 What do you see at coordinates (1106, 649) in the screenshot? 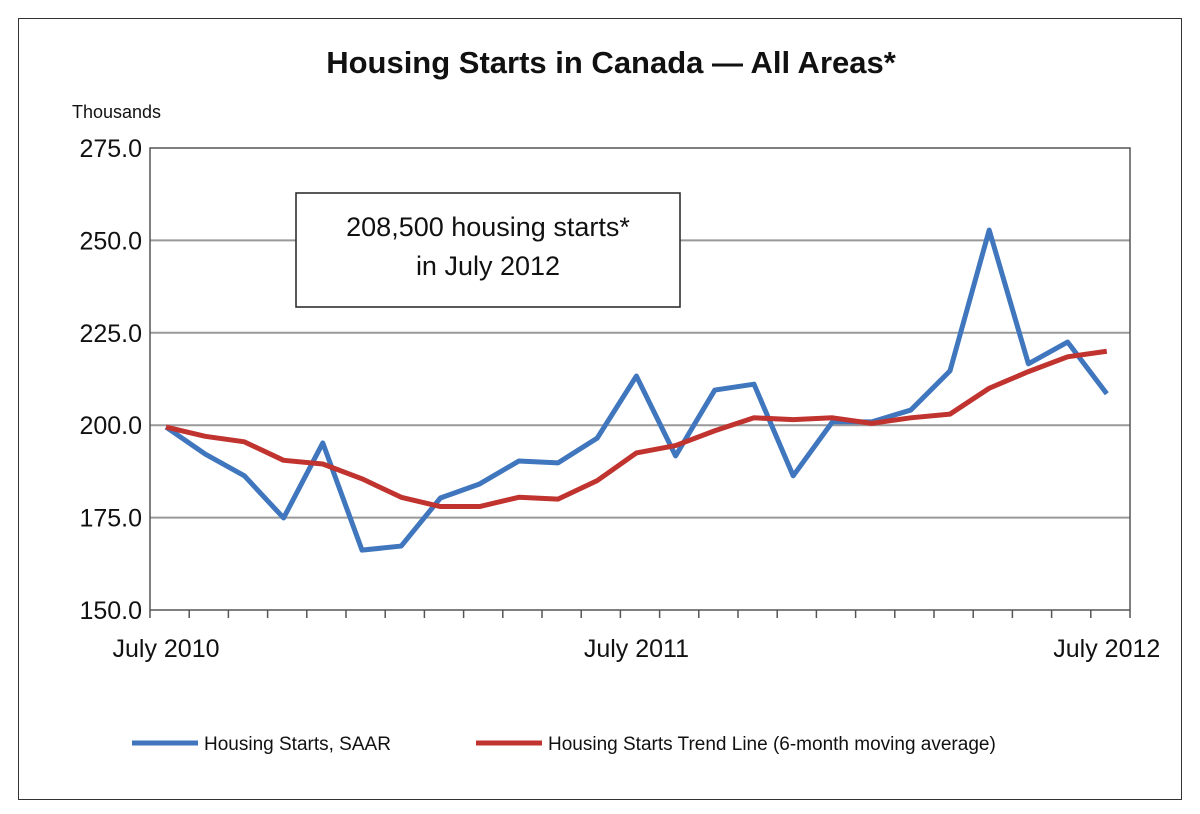
I see `x-tick-label: July 2012` at bounding box center [1106, 649].